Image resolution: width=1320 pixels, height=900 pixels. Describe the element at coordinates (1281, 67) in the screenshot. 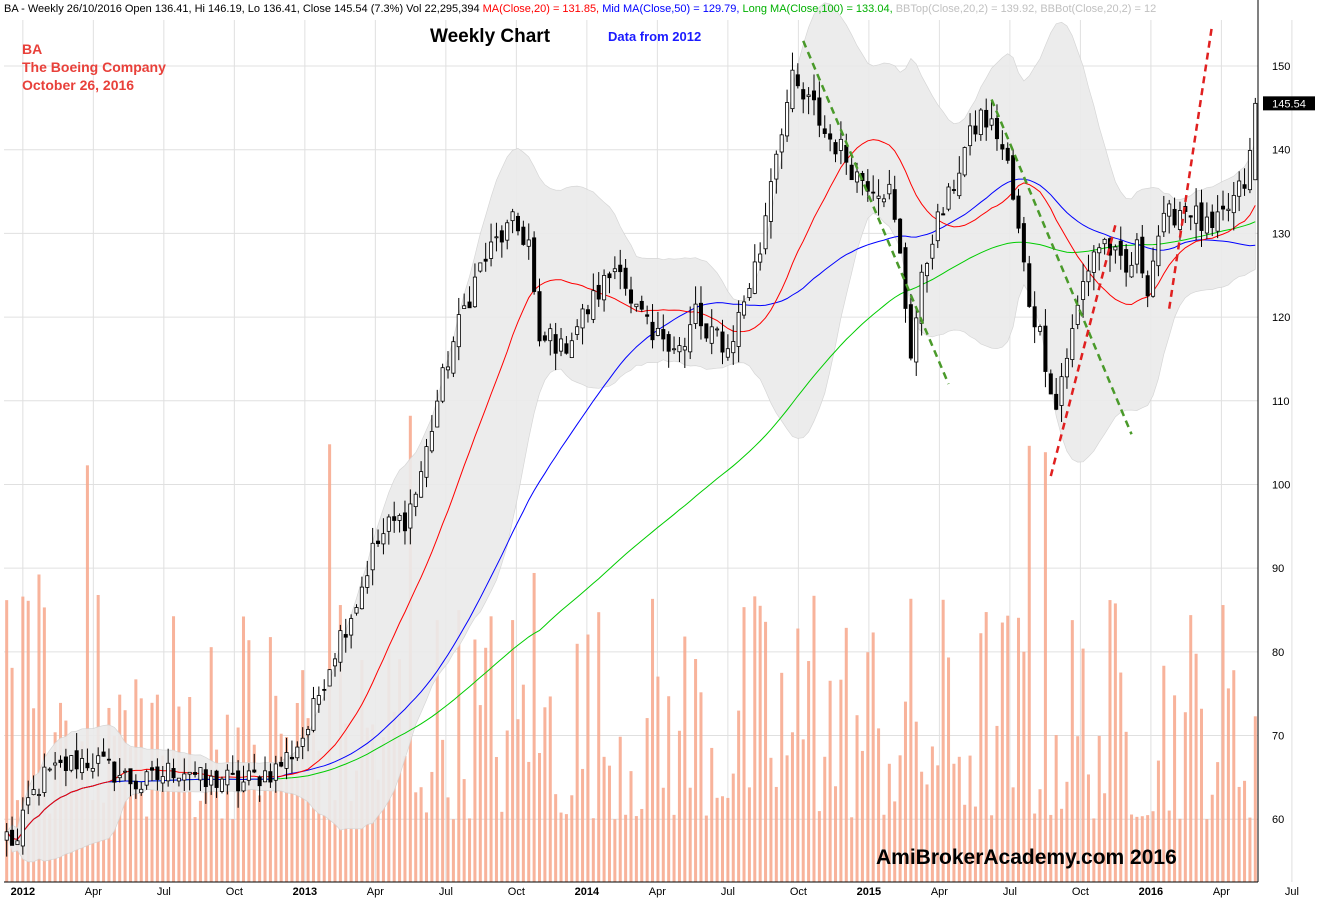

I see `y-tick-label: 150` at that location.